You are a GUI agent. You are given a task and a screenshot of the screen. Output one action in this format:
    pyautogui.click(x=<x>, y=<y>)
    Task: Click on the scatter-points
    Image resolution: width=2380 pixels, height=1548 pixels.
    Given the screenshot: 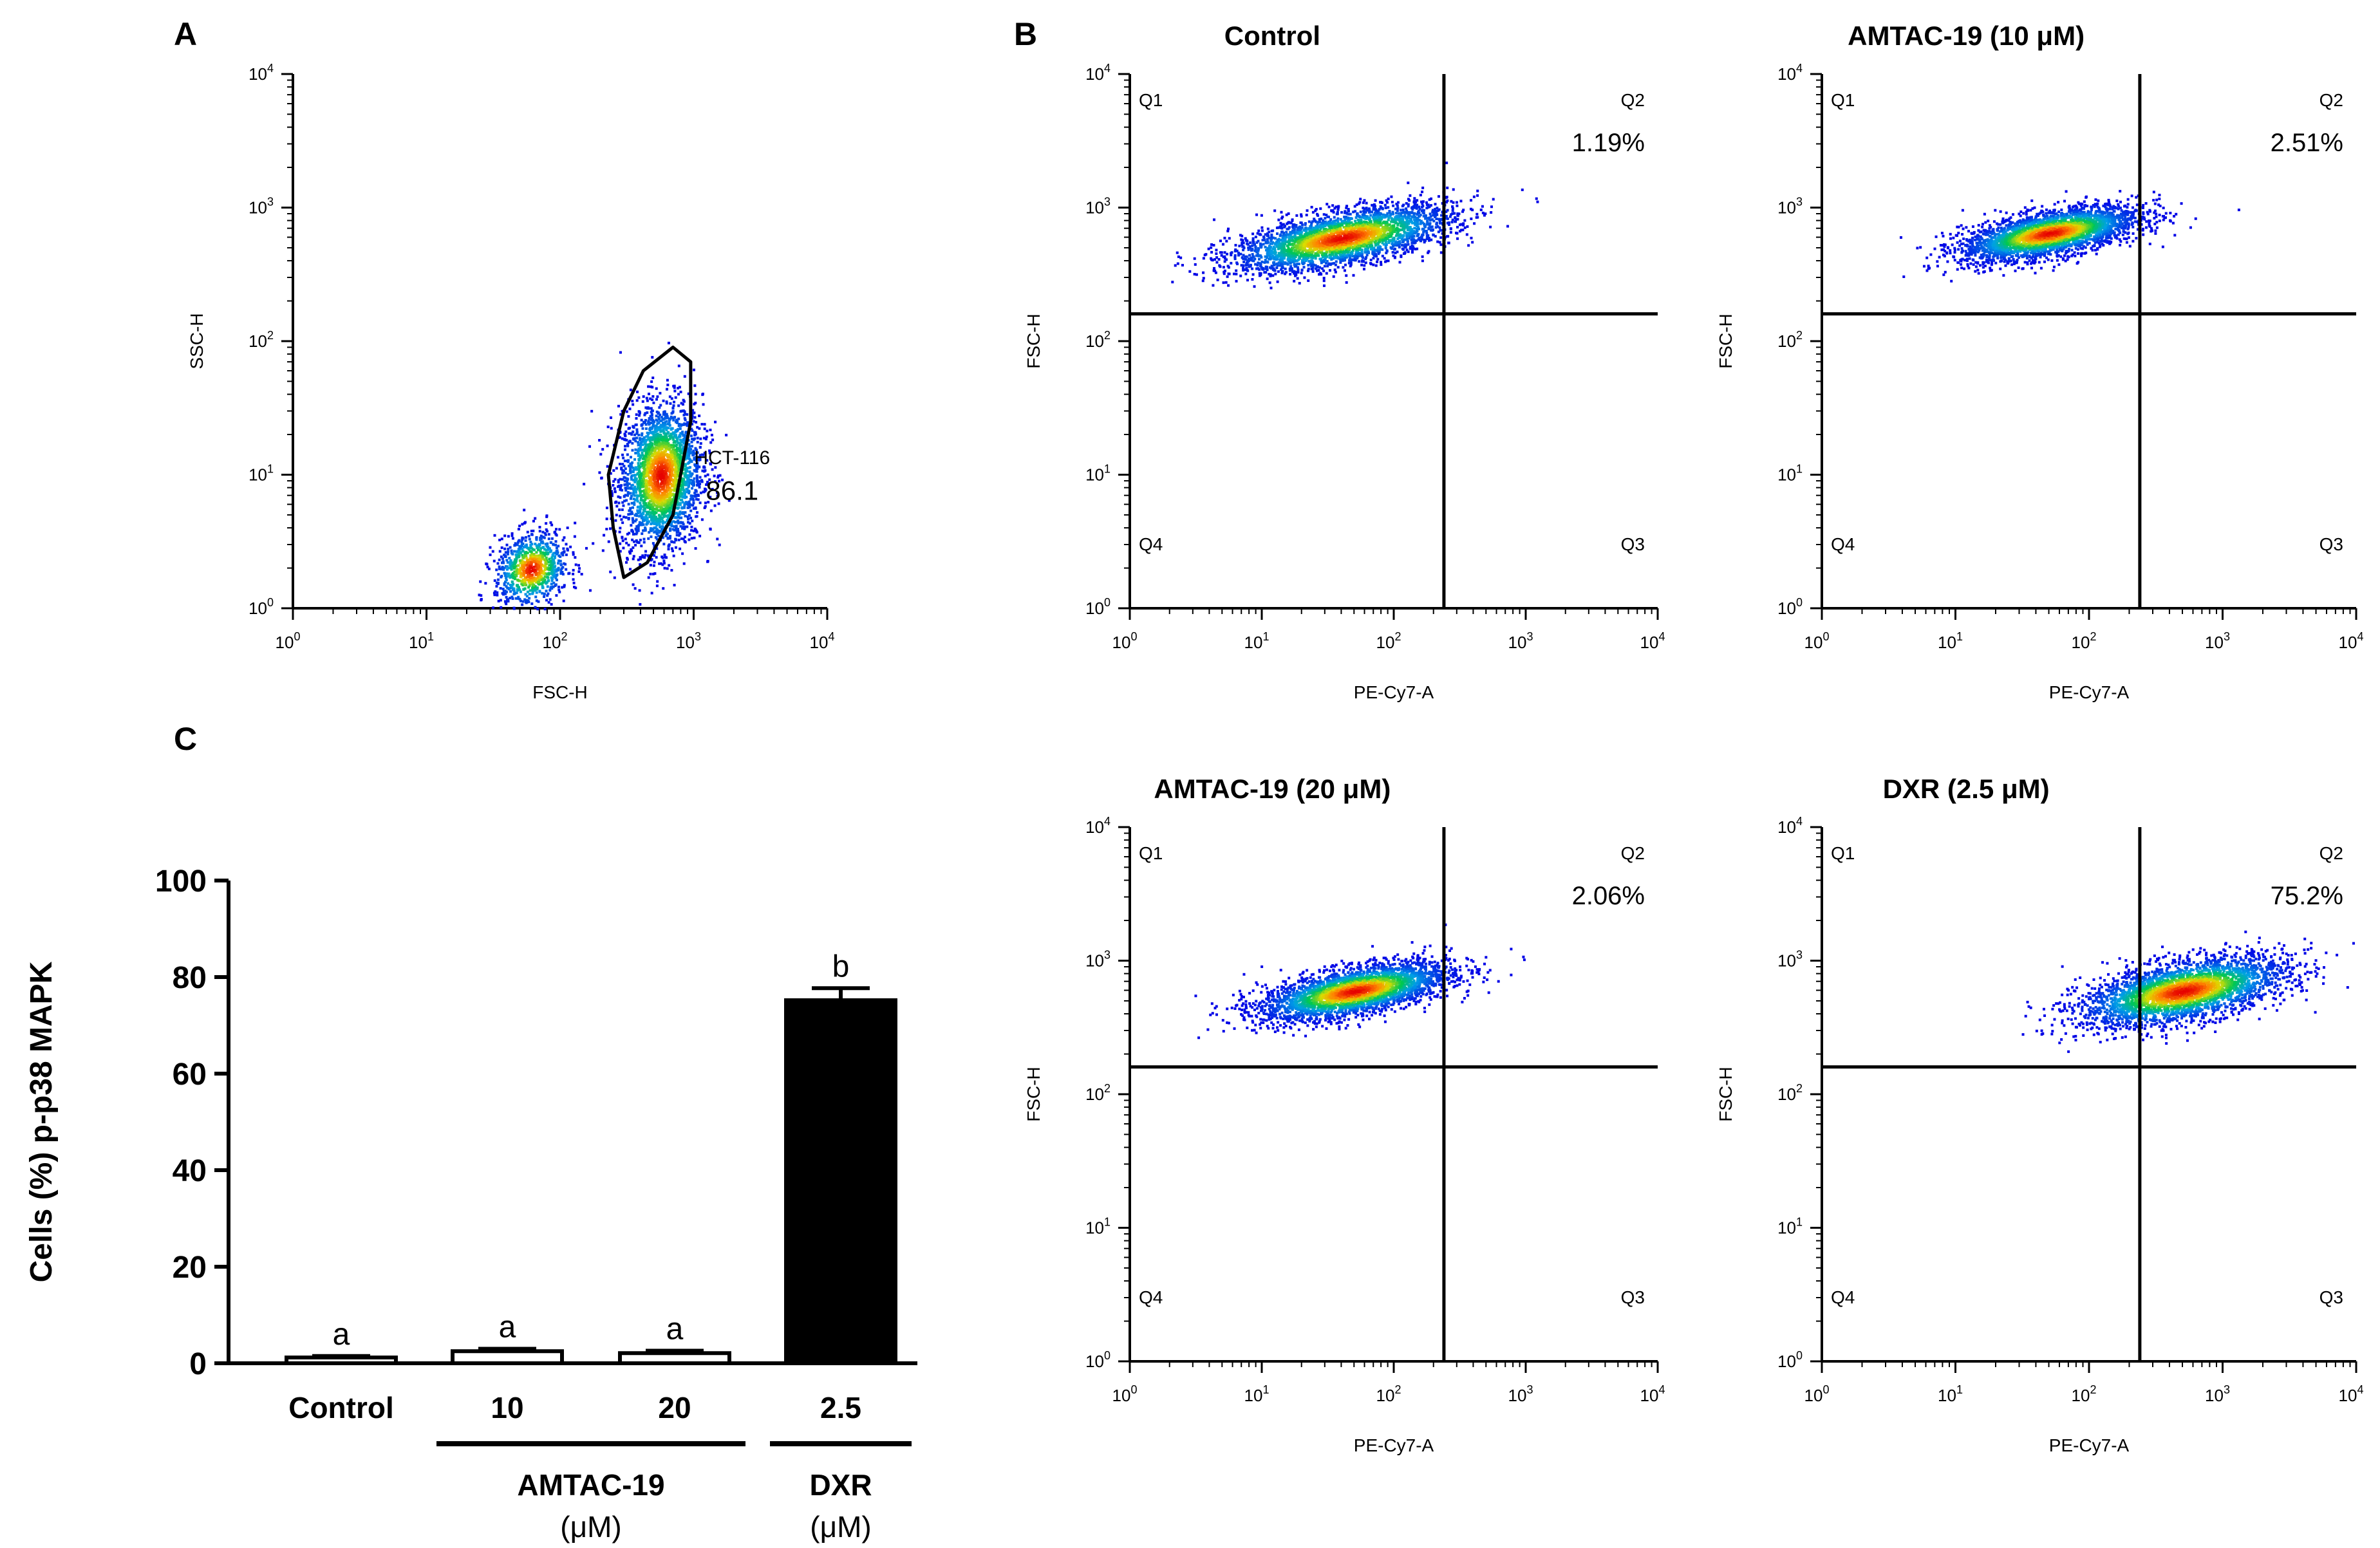 What is the action you would take?
    pyautogui.click(x=604, y=476)
    